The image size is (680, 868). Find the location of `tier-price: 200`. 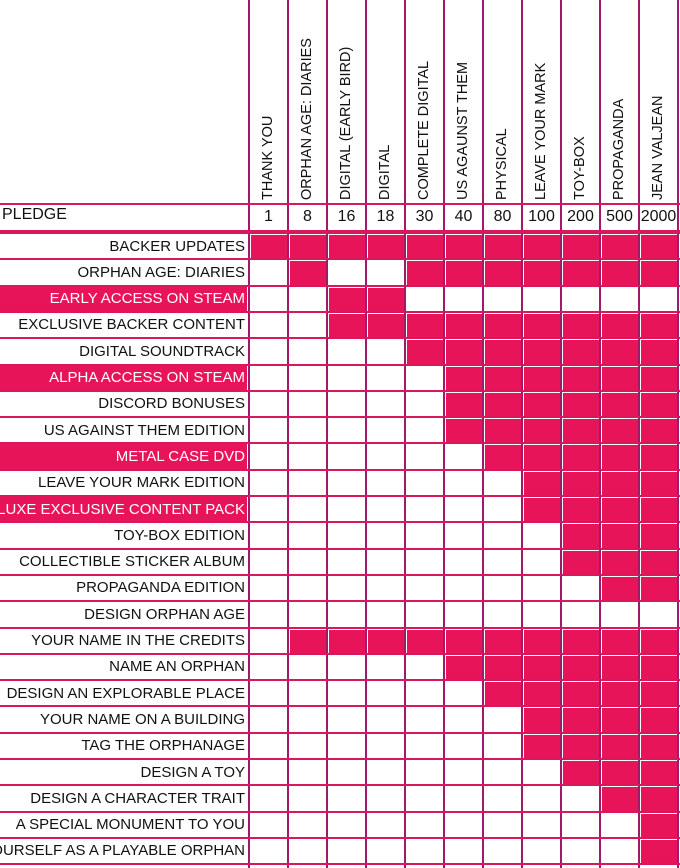

tier-price: 200 is located at coordinates (580, 216).